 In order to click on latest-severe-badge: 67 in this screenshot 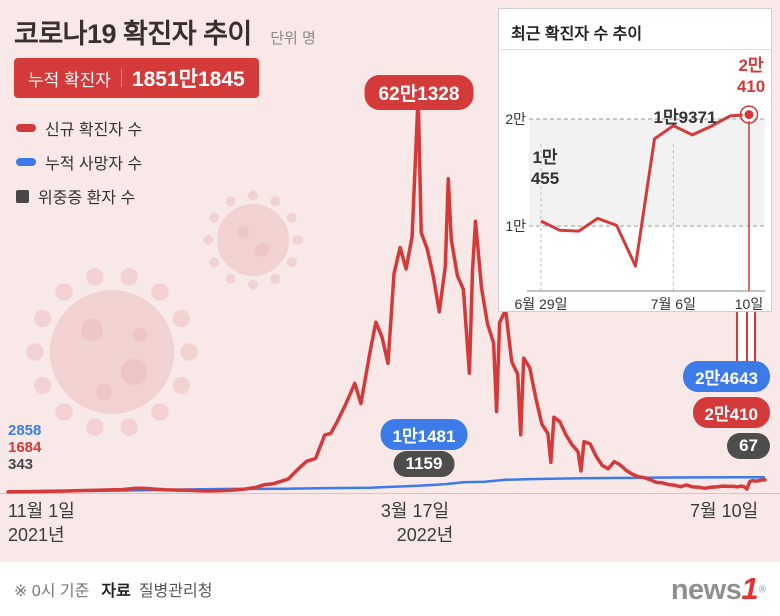, I will do `click(748, 446)`.